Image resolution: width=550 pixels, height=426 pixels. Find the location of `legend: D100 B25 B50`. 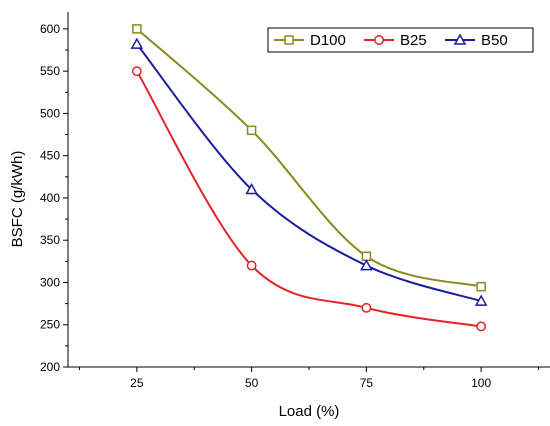

legend: D100 B25 B50 is located at coordinates (400, 40).